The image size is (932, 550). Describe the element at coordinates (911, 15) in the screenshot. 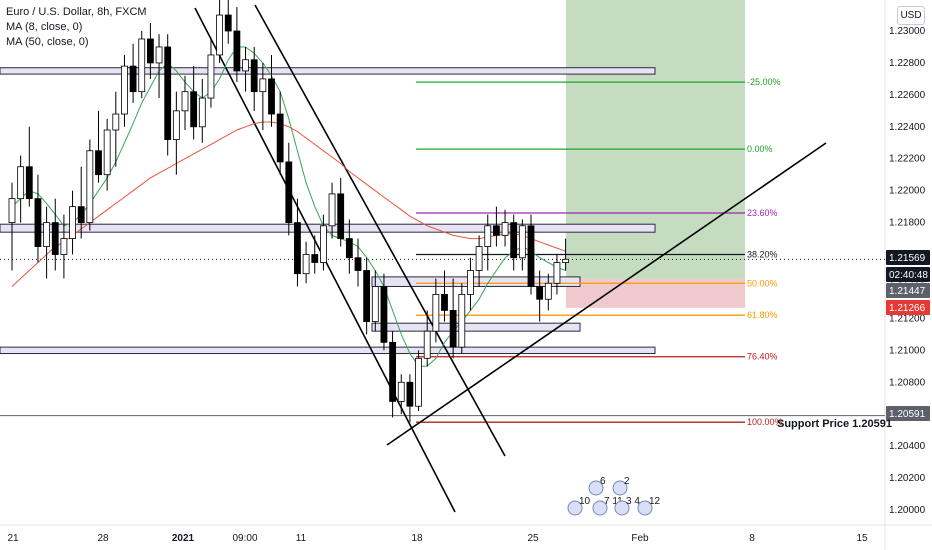

I see `currency-button: USD` at that location.